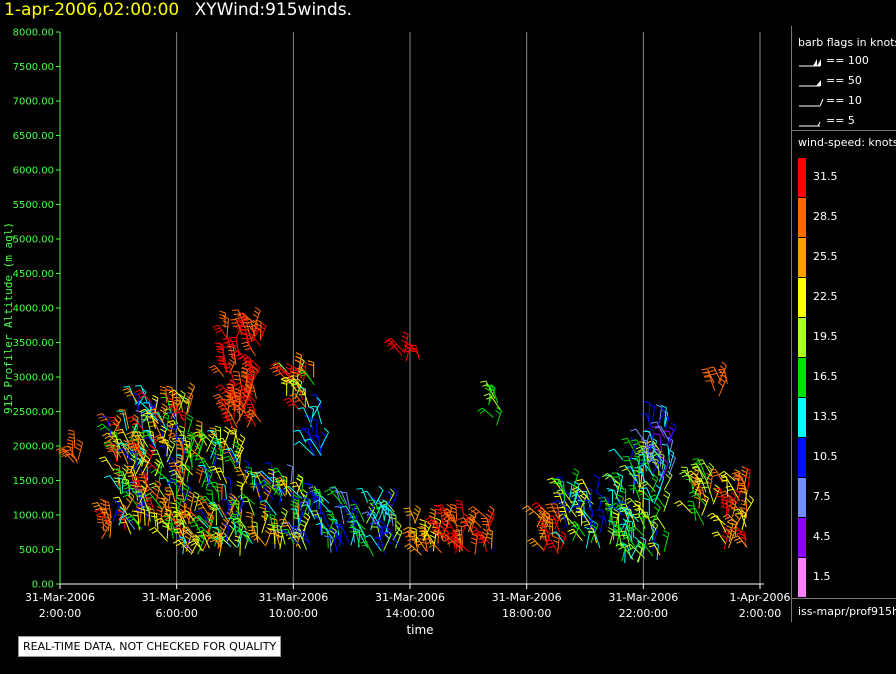 Image resolution: width=896 pixels, height=674 pixels. Describe the element at coordinates (293, 613) in the screenshot. I see `x-tick-time: 10:00:00` at that location.